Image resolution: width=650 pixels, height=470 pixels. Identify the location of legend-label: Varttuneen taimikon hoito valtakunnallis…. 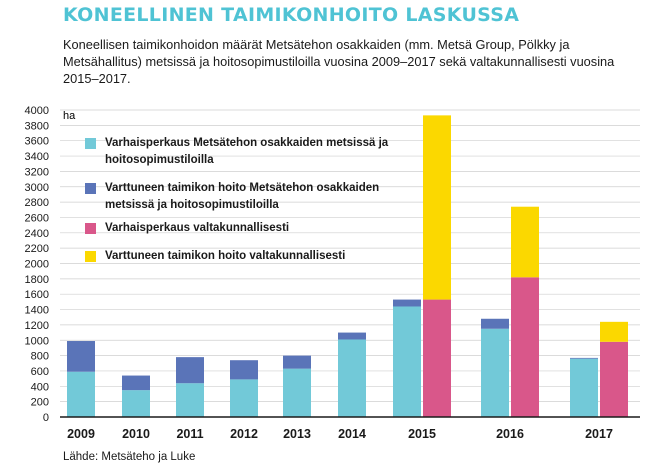
(225, 256).